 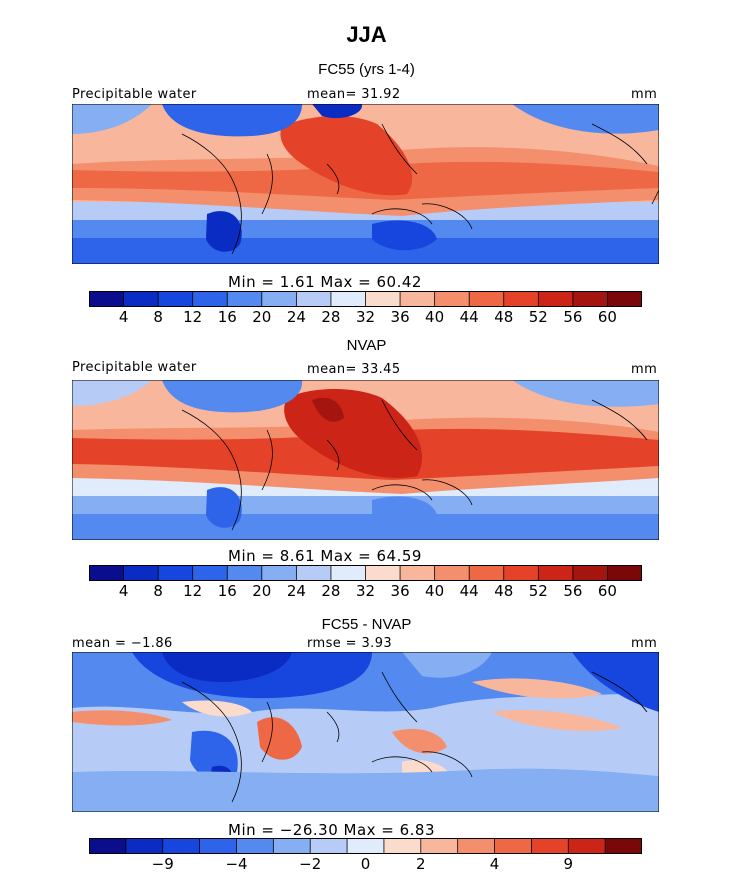 What do you see at coordinates (607, 317) in the screenshot?
I see `colorbar-tick-label: 60` at bounding box center [607, 317].